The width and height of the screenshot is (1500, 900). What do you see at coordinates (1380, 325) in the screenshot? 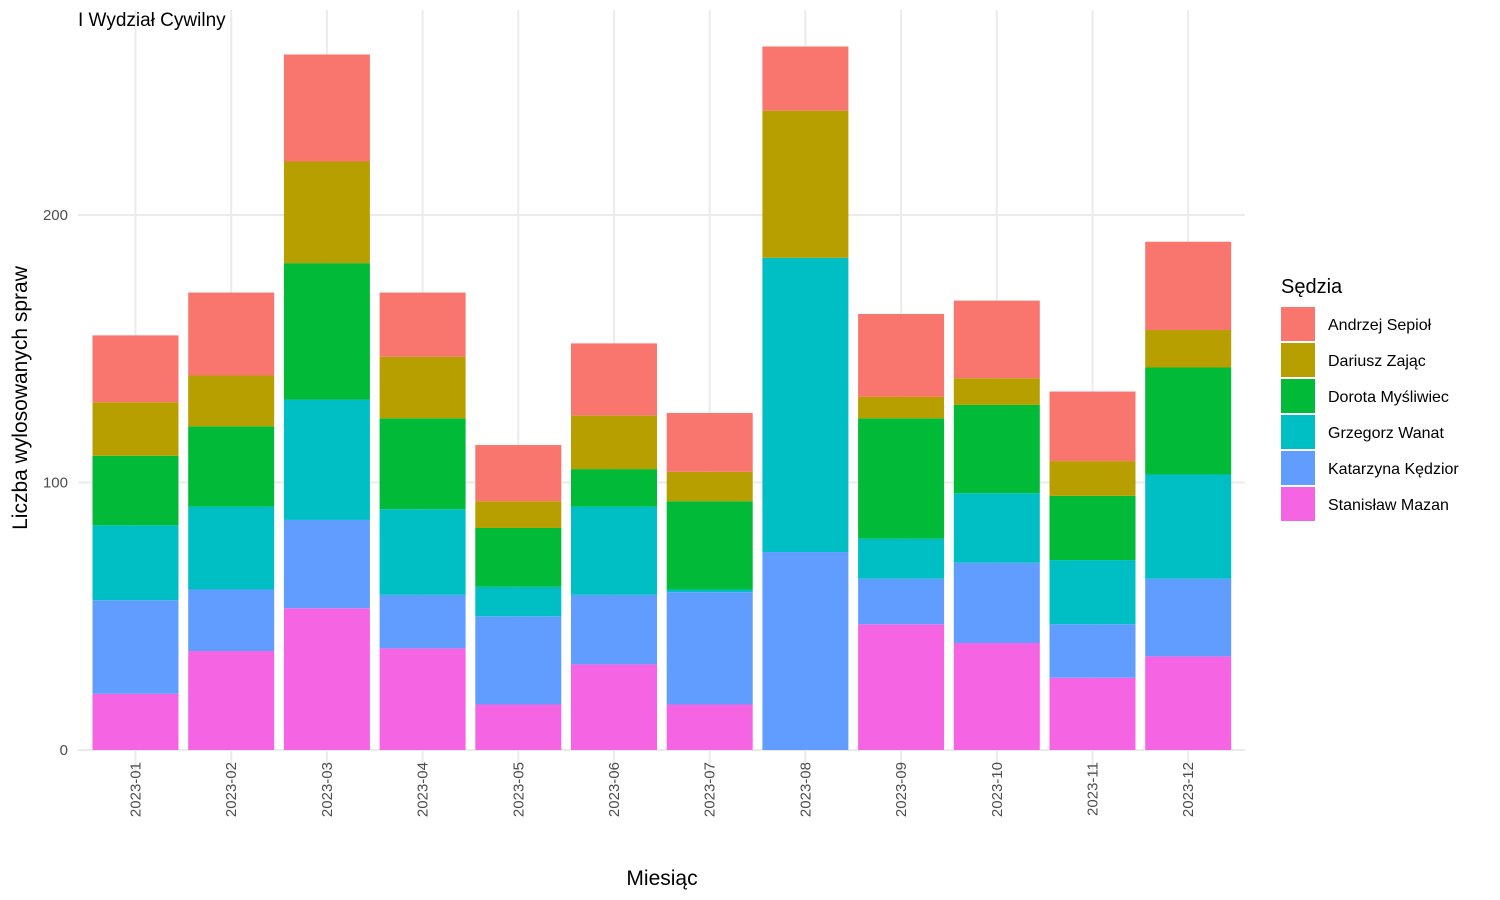
I see `legend-label: Andrzej Sepioł` at bounding box center [1380, 325].